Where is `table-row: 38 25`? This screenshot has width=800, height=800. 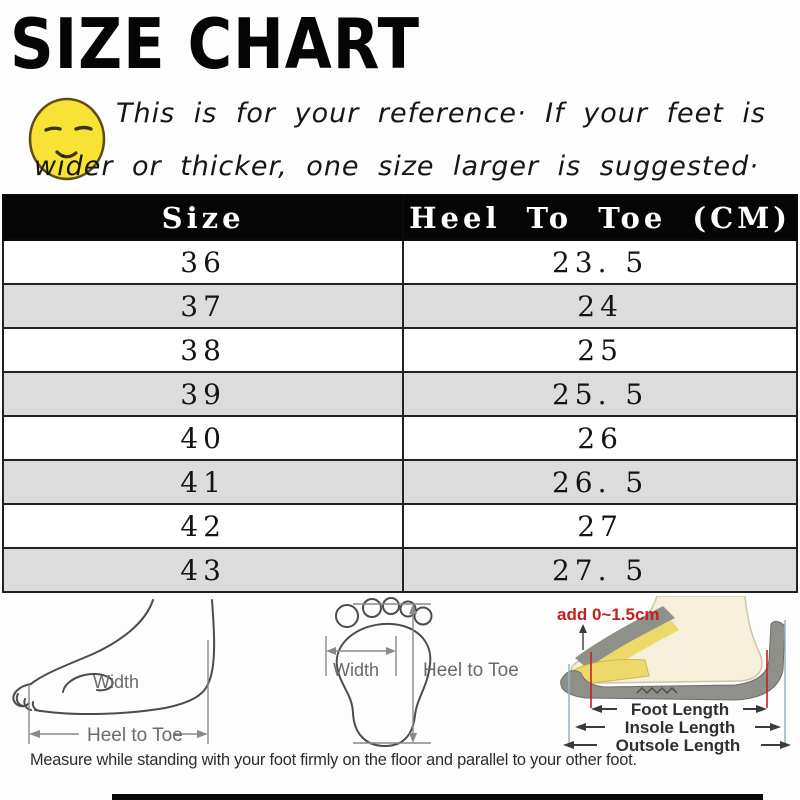 table-row: 38 25 is located at coordinates (399, 350).